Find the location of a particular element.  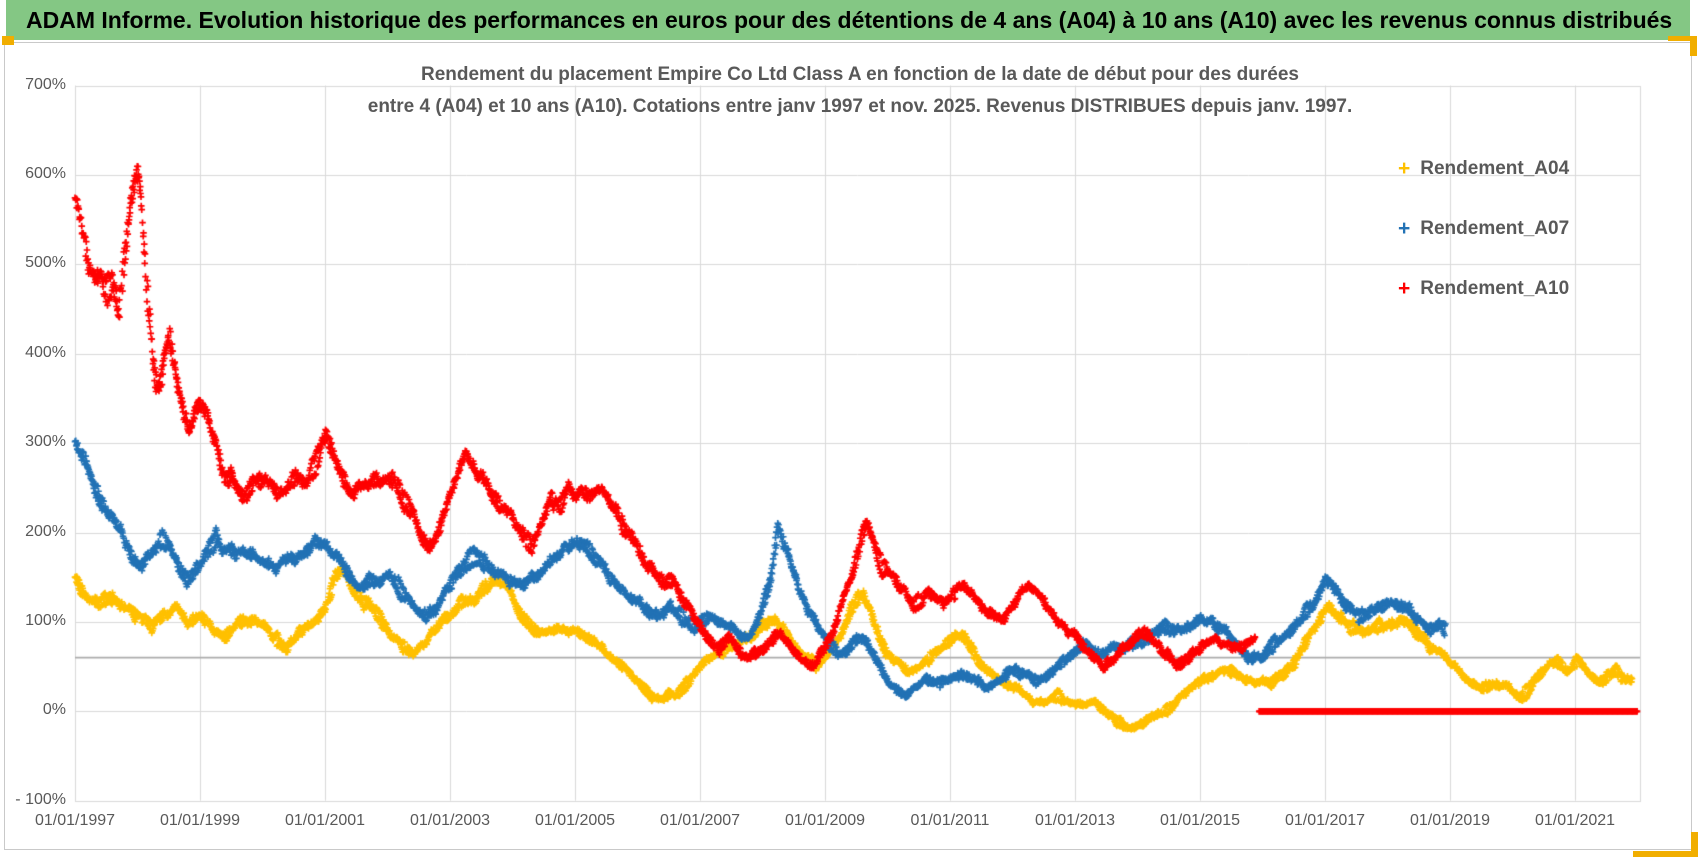

x-tick-label: 01/01/2001 is located at coordinates (325, 820).